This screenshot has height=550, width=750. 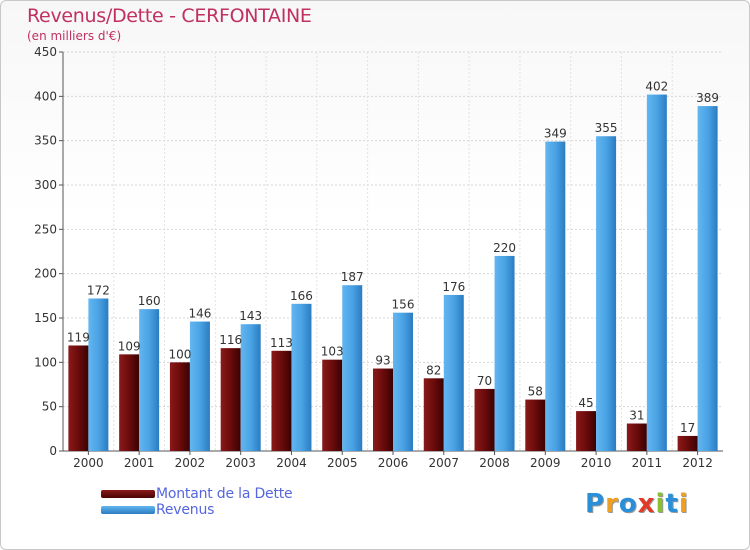 I want to click on data-label-dette: 58, so click(x=535, y=392).